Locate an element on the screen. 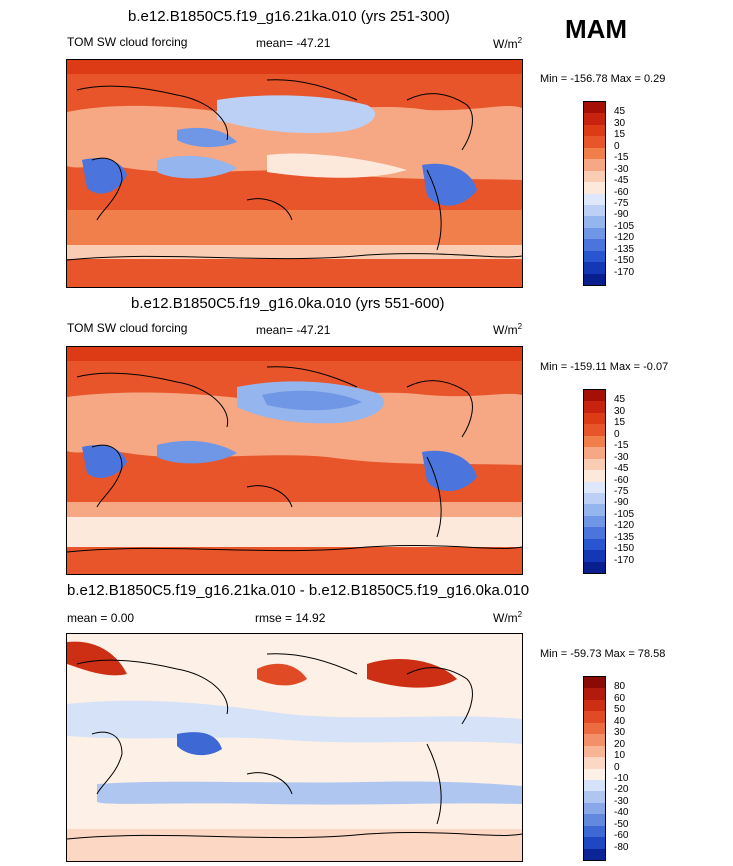 The image size is (733, 866). panel-2-coastlines is located at coordinates (294, 459).